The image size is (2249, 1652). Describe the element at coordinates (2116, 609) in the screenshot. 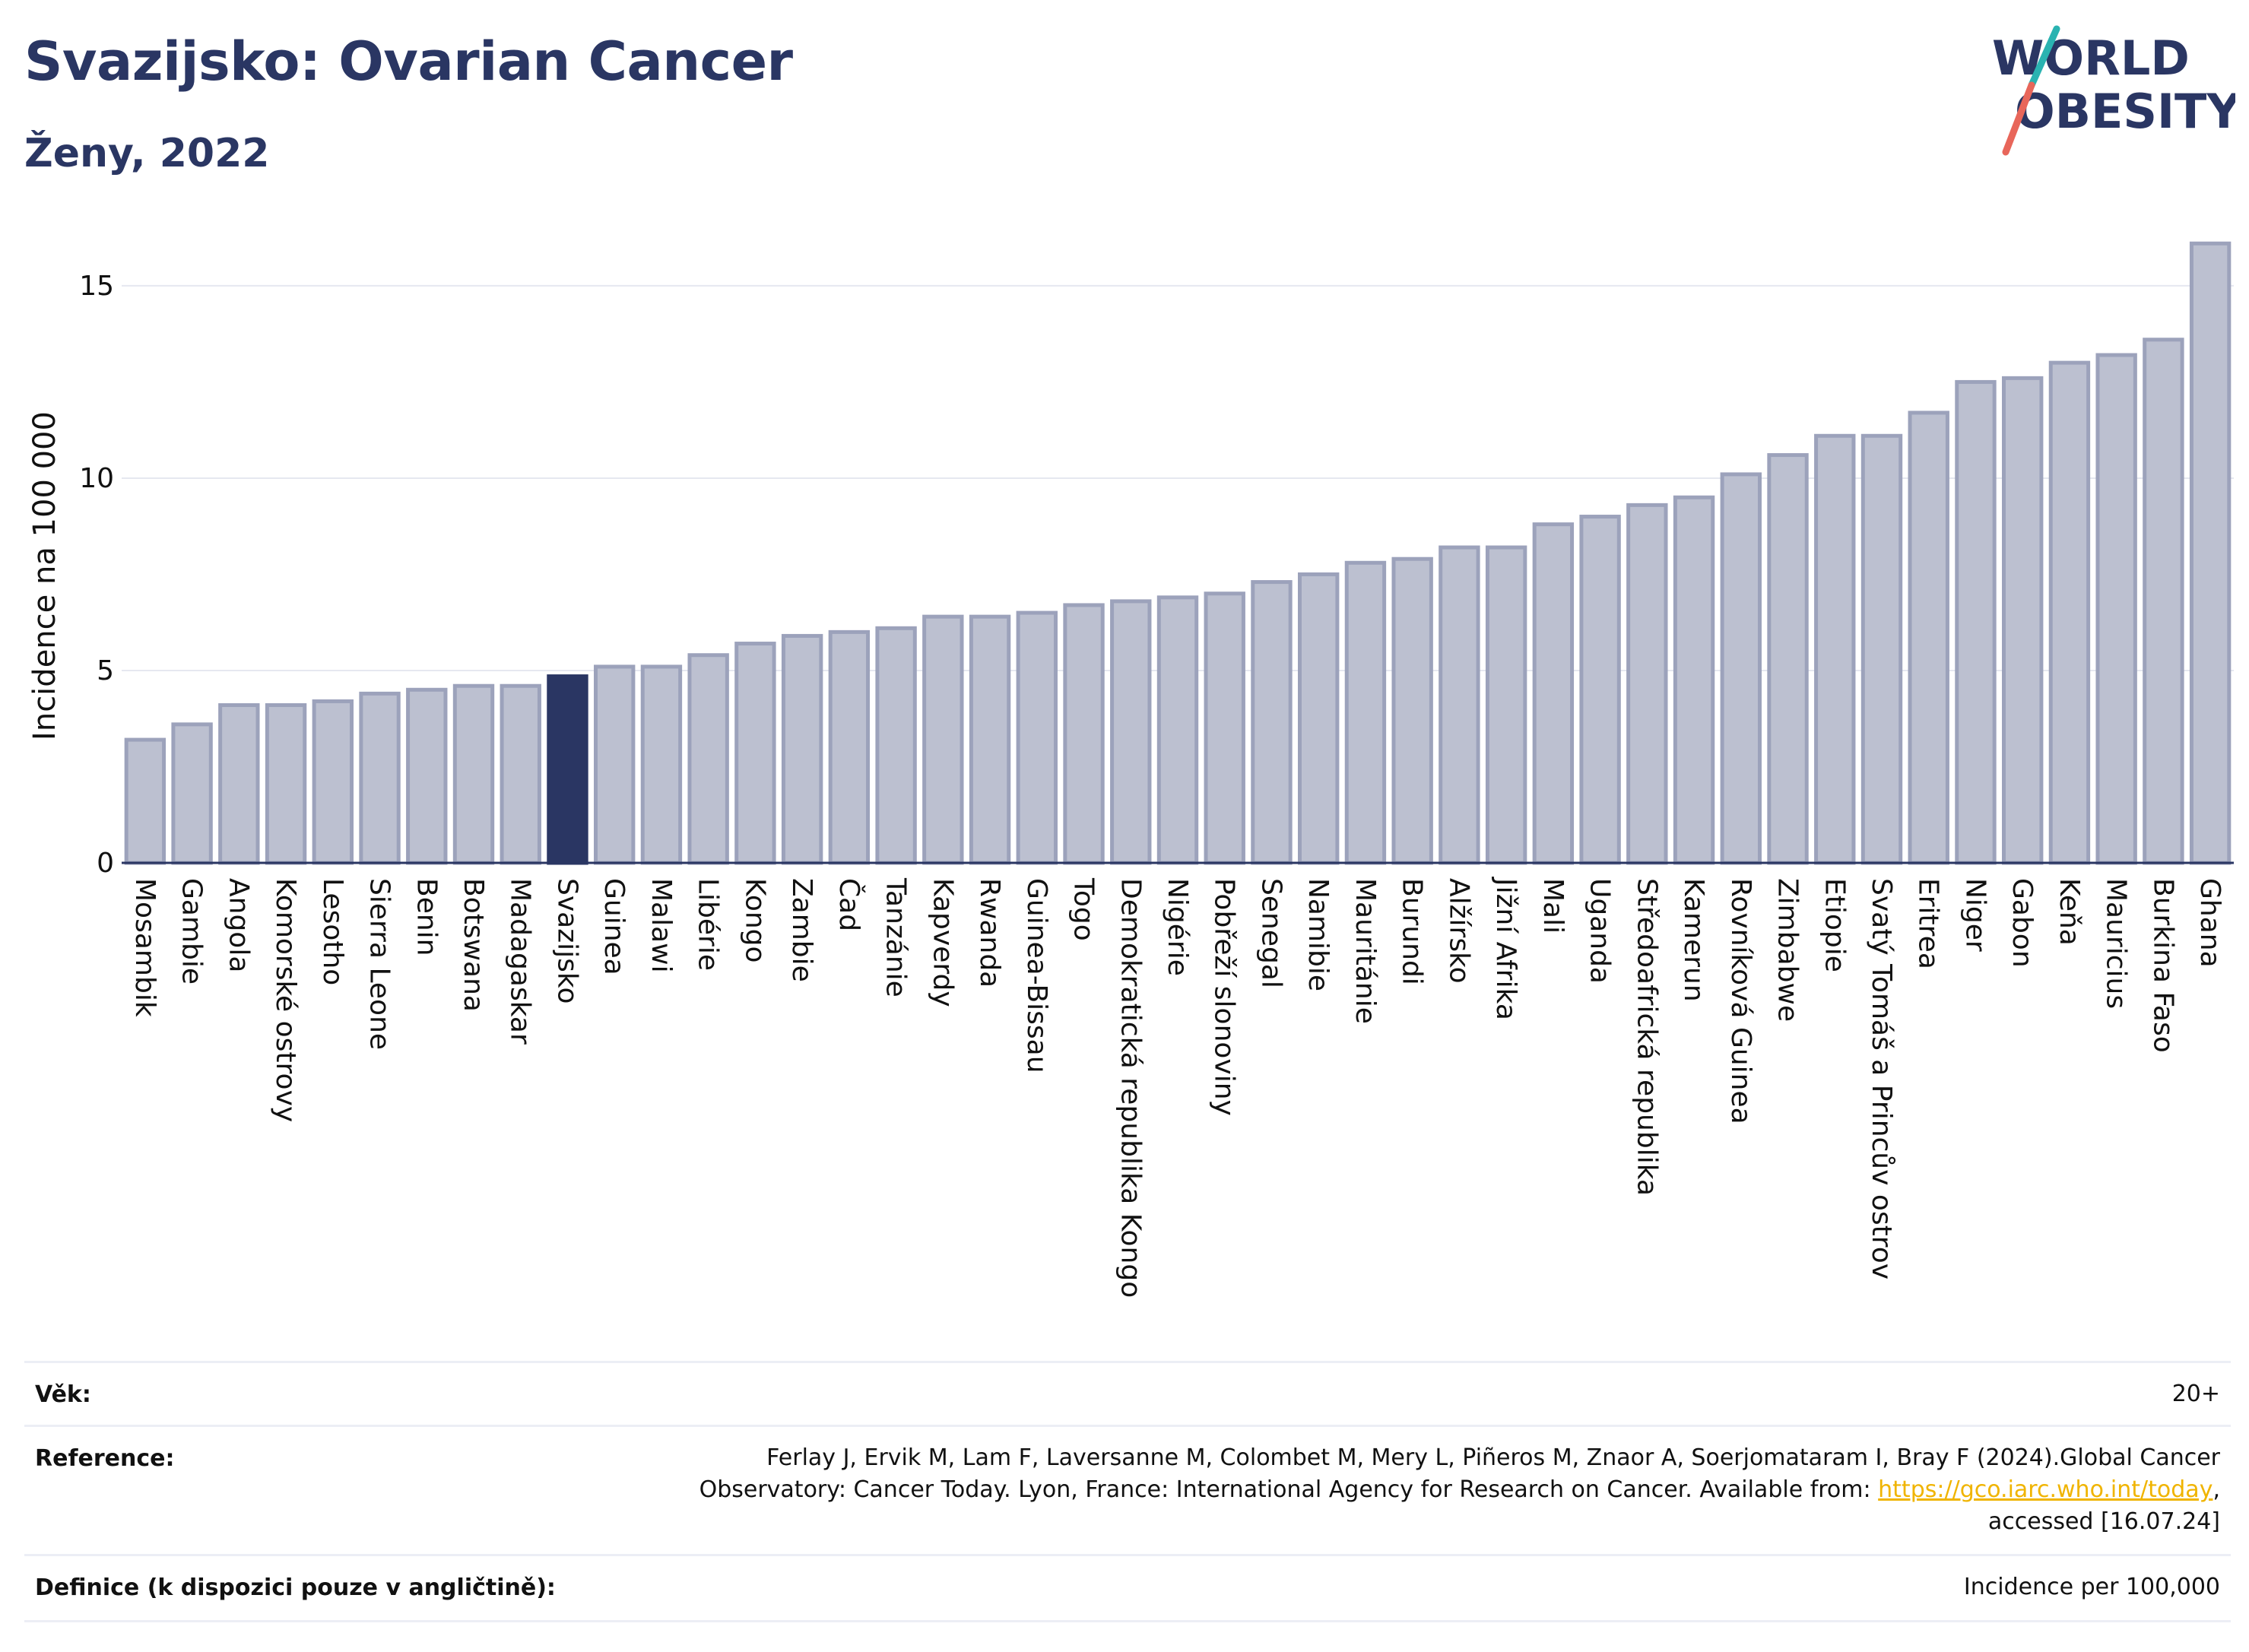

I see `bar-mauricius` at that location.